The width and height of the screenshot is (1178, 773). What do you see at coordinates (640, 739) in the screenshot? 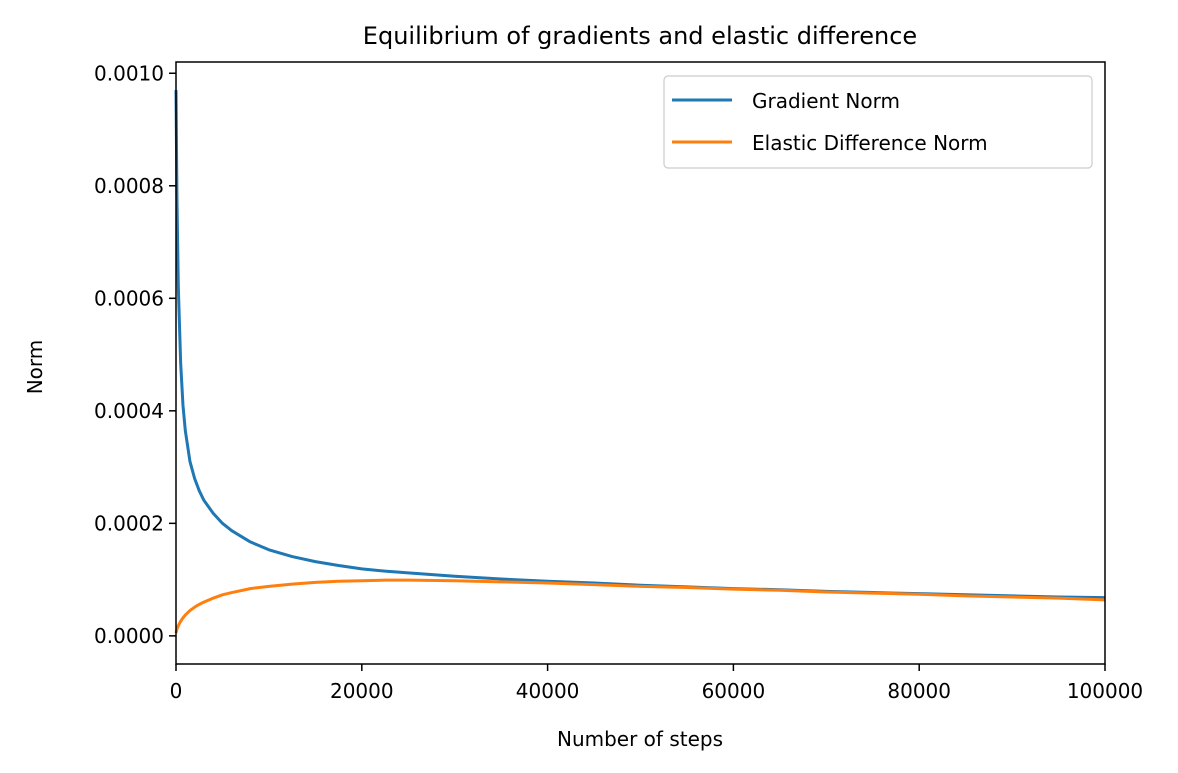
I see `x-axis-title: Number of steps` at bounding box center [640, 739].